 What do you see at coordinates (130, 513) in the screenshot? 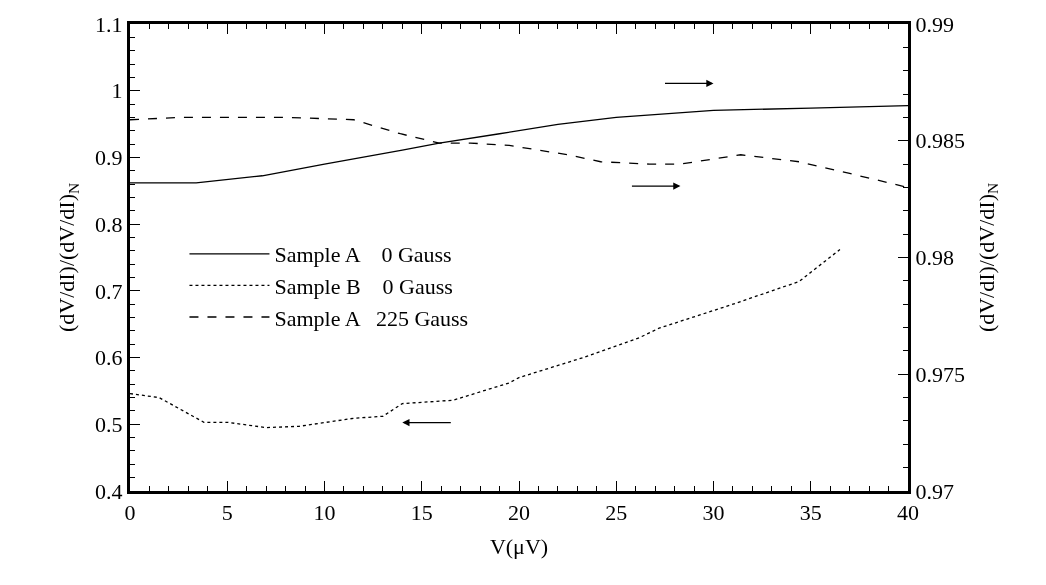
I see `x-tick-label: 0` at bounding box center [130, 513].